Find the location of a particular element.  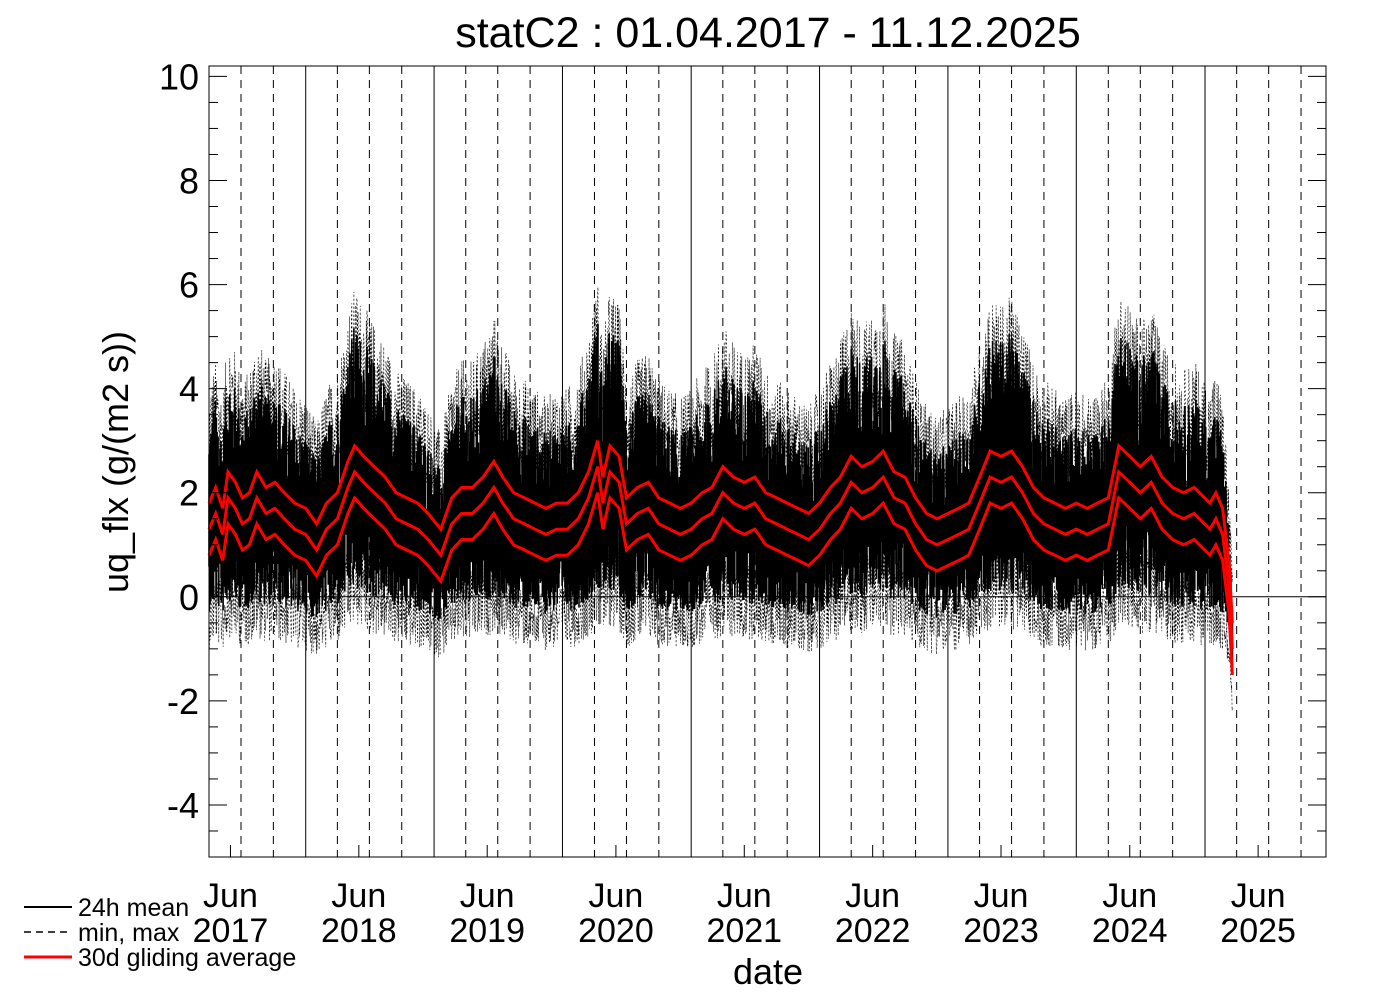

chart-title: statC2 : 01.04.2017 - 11.12.2025 is located at coordinates (768, 33).